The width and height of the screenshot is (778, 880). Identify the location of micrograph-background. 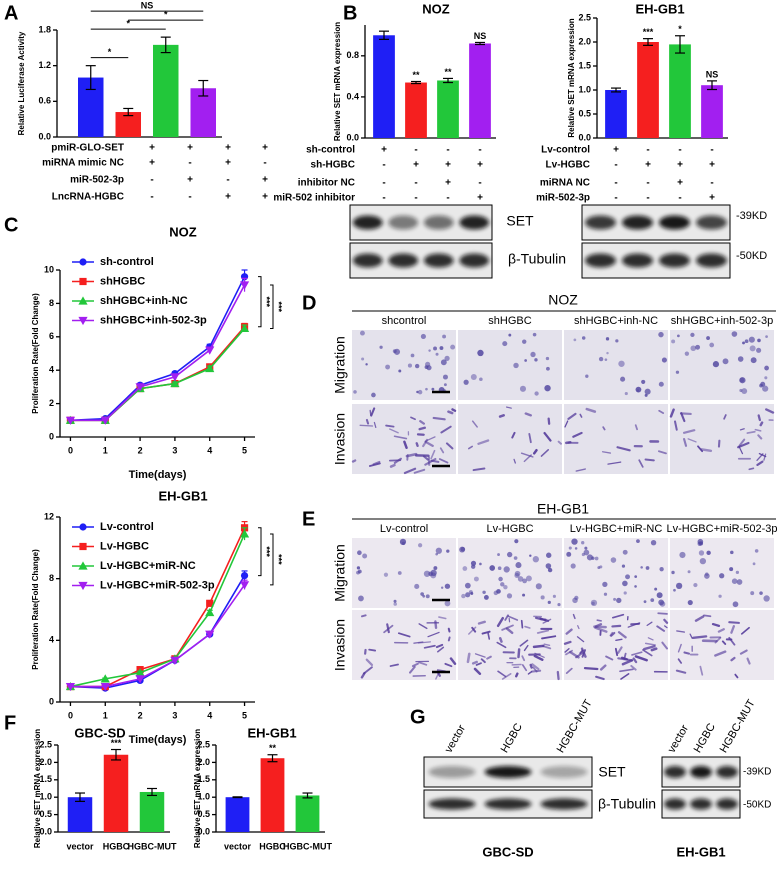
(404, 439).